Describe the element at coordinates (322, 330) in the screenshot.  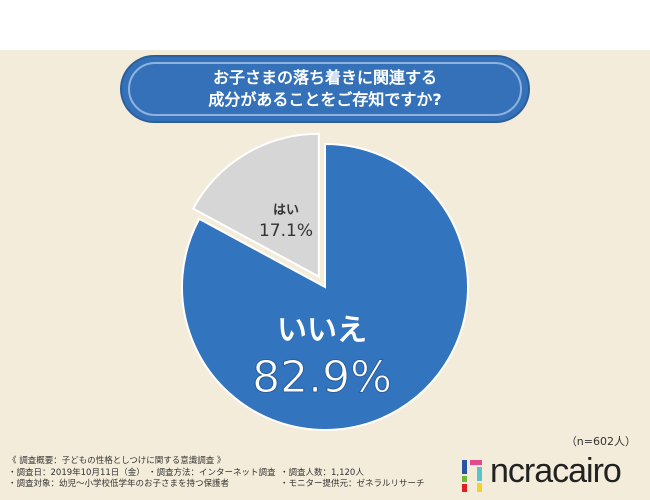
I see `label-no: いいえ` at that location.